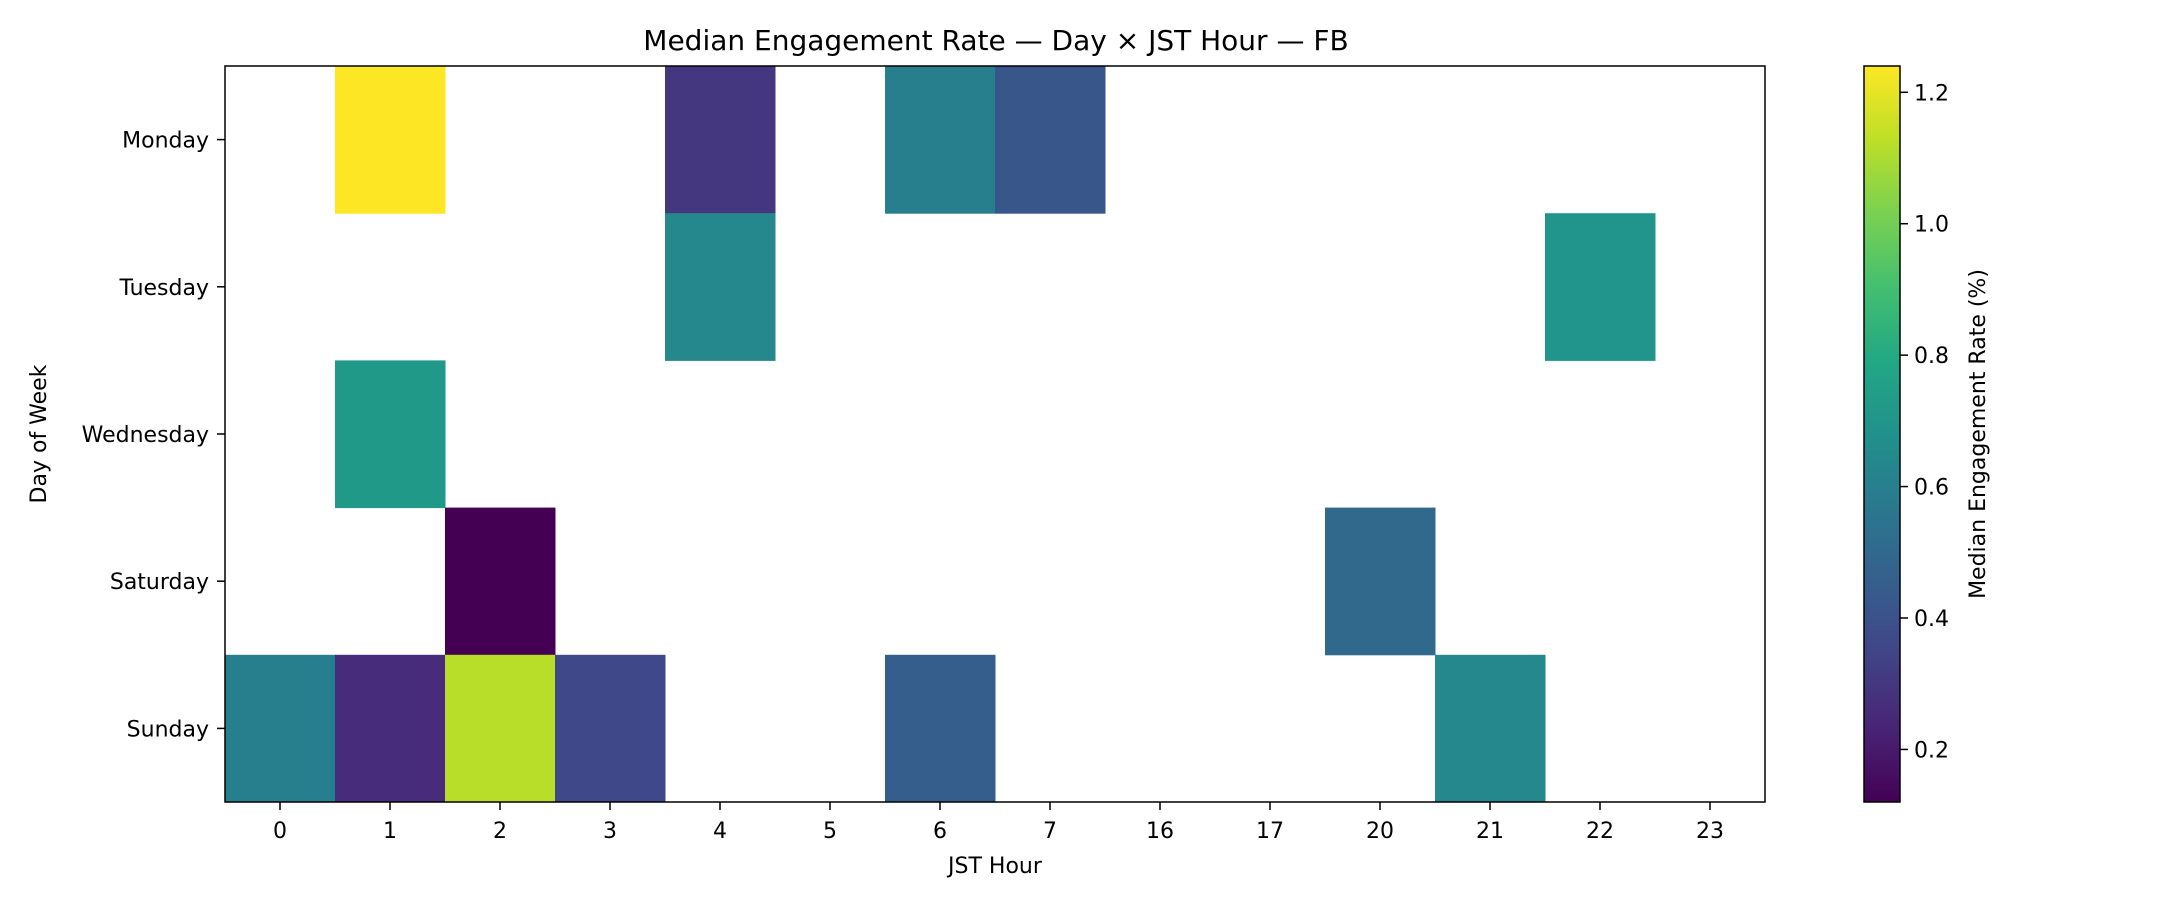  What do you see at coordinates (994, 866) in the screenshot?
I see `x-axis-label: JST Hour` at bounding box center [994, 866].